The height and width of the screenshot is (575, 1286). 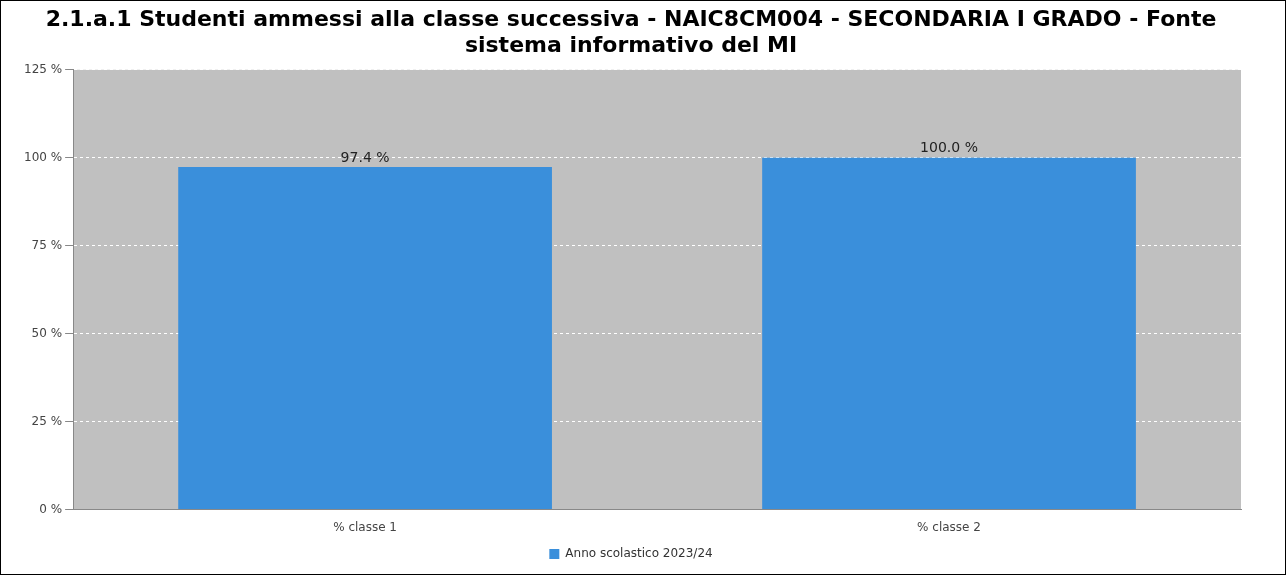 What do you see at coordinates (51, 508) in the screenshot?
I see `y-tick-label: 0 %` at bounding box center [51, 508].